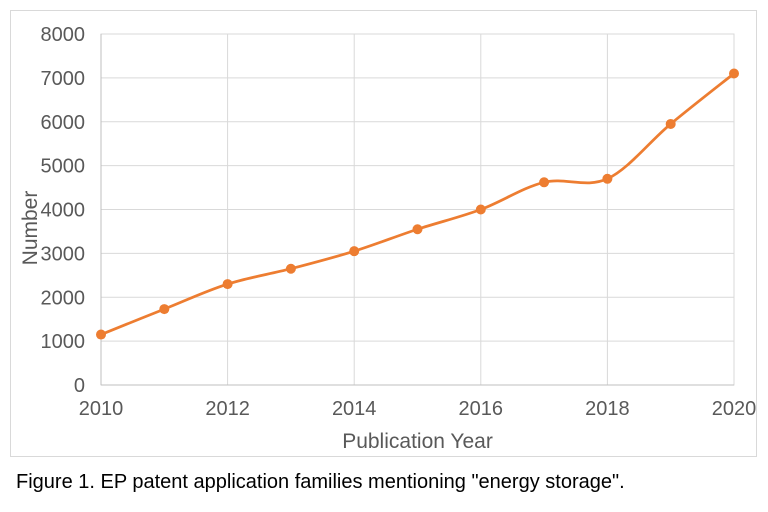 The height and width of the screenshot is (512, 768). Describe the element at coordinates (63, 35) in the screenshot. I see `y-tick-label: 8000` at that location.